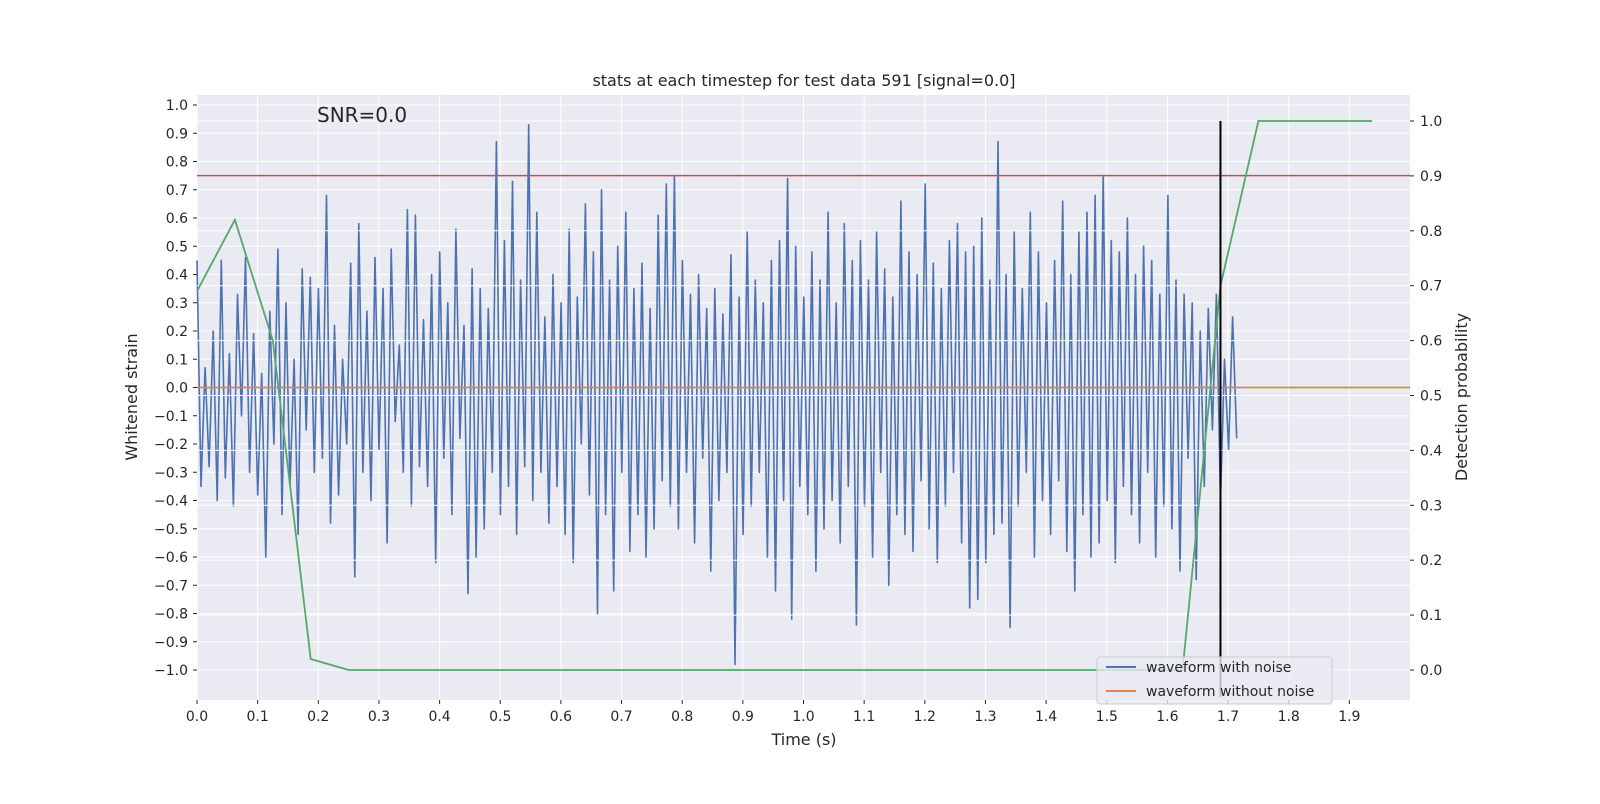  Describe the element at coordinates (621, 717) in the screenshot. I see `x-tick-label: 0.7` at that location.